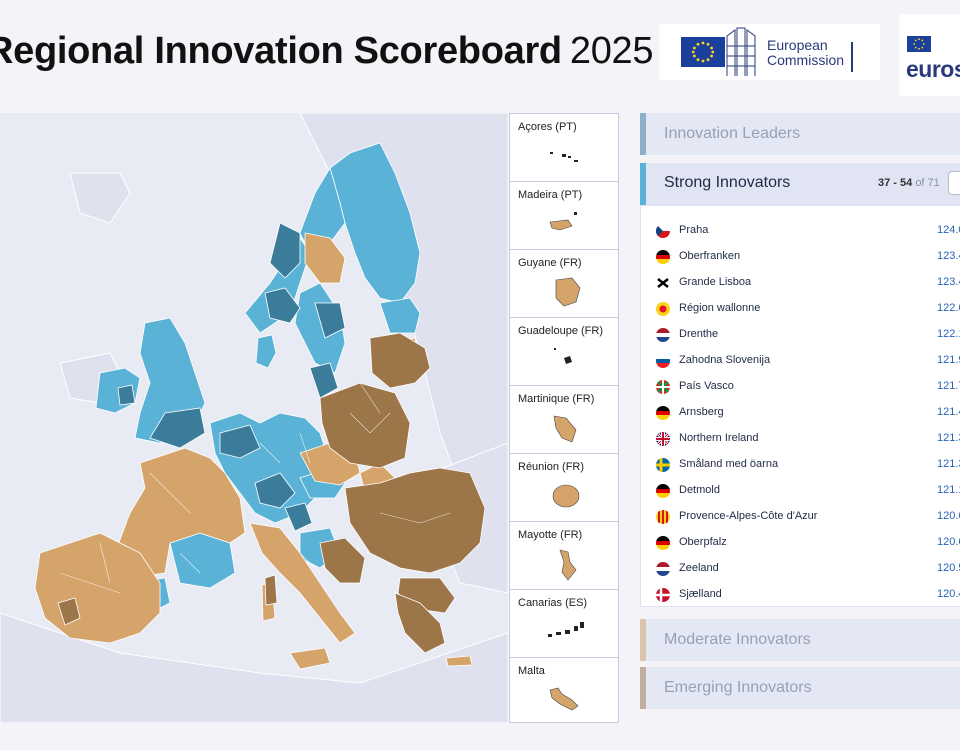  I want to click on region-name: Småland med öarna, so click(729, 464).